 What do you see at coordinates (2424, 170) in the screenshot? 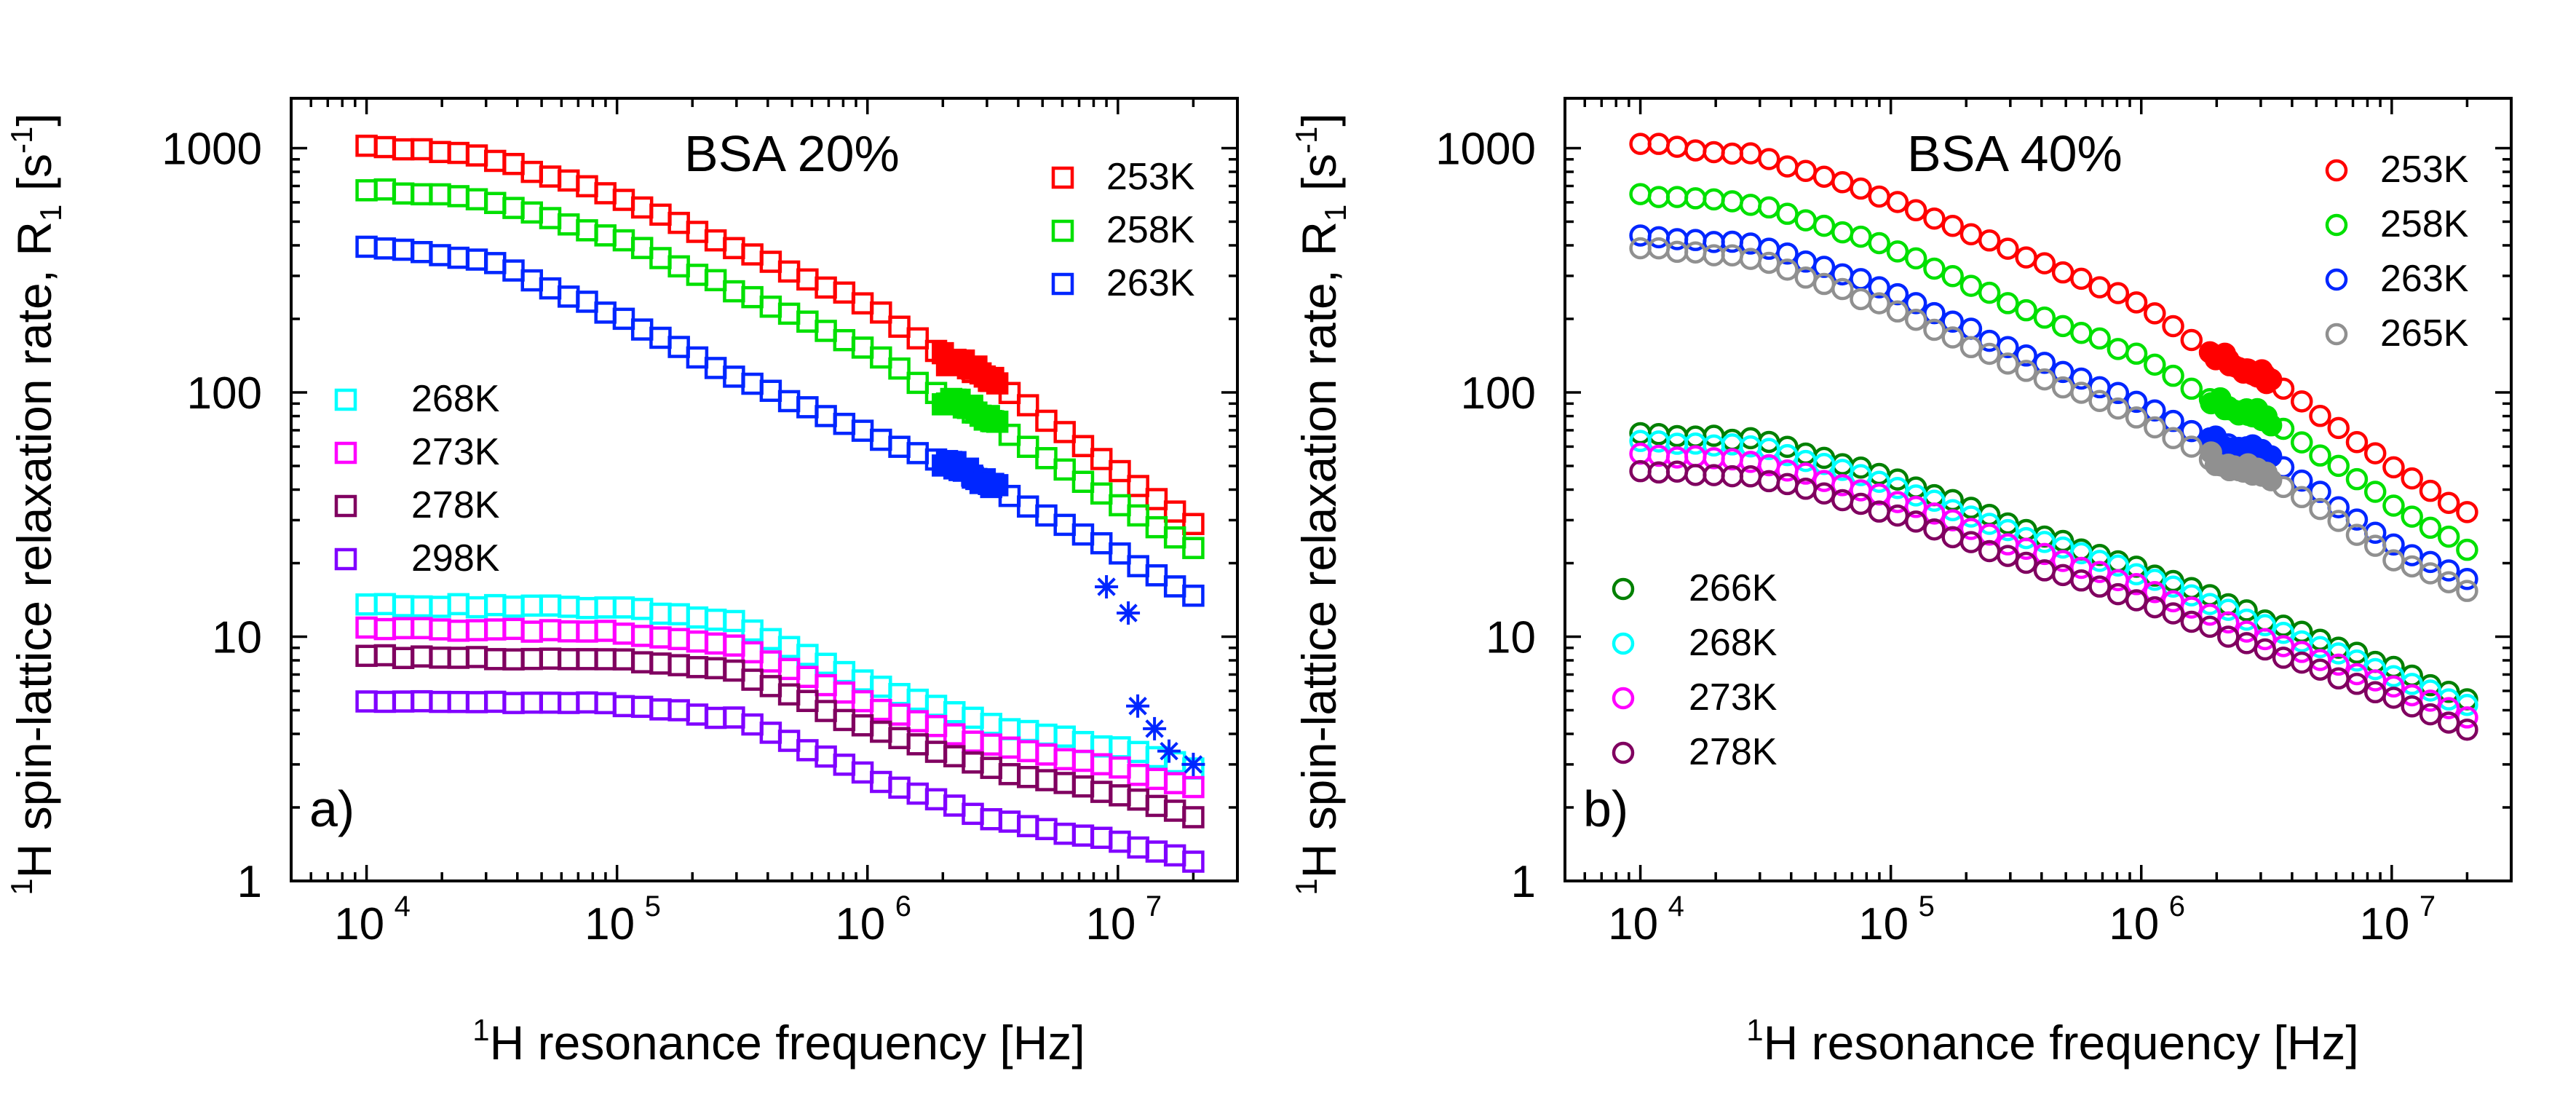
I see `legend-label: 253K` at bounding box center [2424, 170].